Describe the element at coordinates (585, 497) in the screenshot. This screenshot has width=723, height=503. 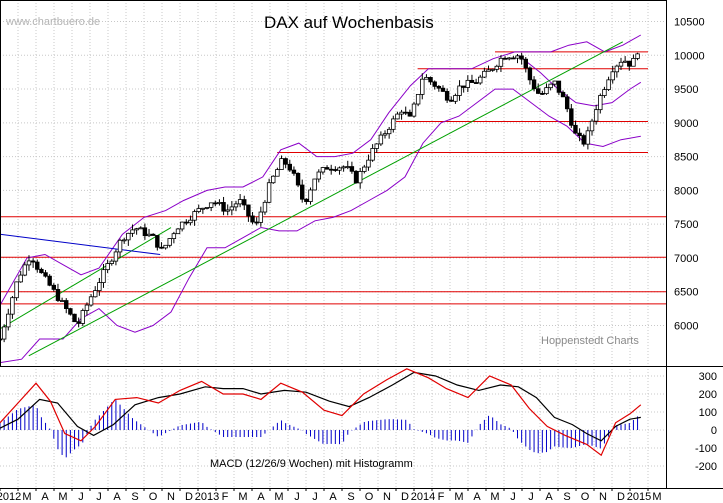
I see `x-tick-label: O` at that location.